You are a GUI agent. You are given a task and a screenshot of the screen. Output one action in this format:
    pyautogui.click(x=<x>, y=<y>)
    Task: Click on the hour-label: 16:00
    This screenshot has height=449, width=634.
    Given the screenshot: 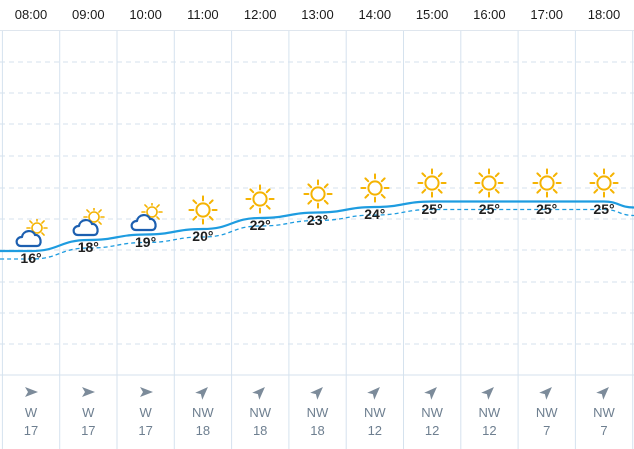 What is the action you would take?
    pyautogui.click(x=489, y=14)
    